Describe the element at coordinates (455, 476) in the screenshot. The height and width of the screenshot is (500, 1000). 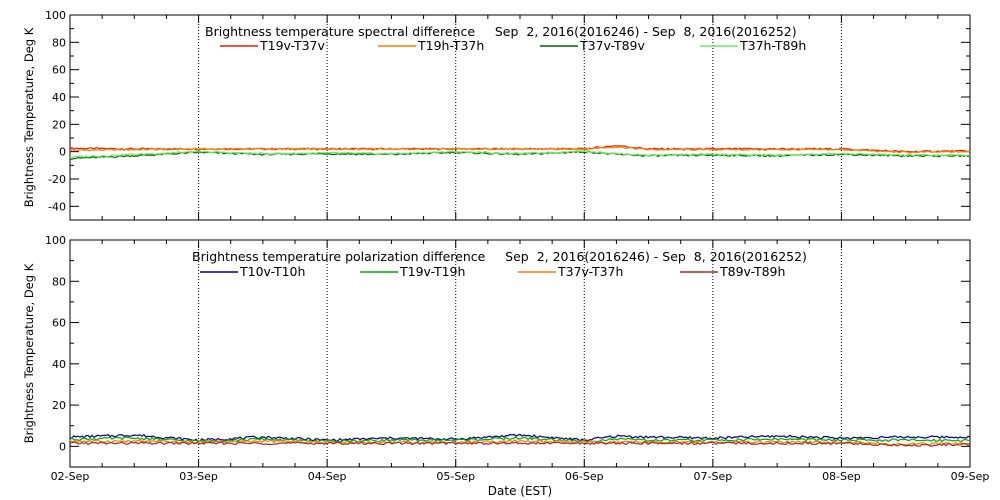
I see `x-tick-label: 05-Sep` at that location.